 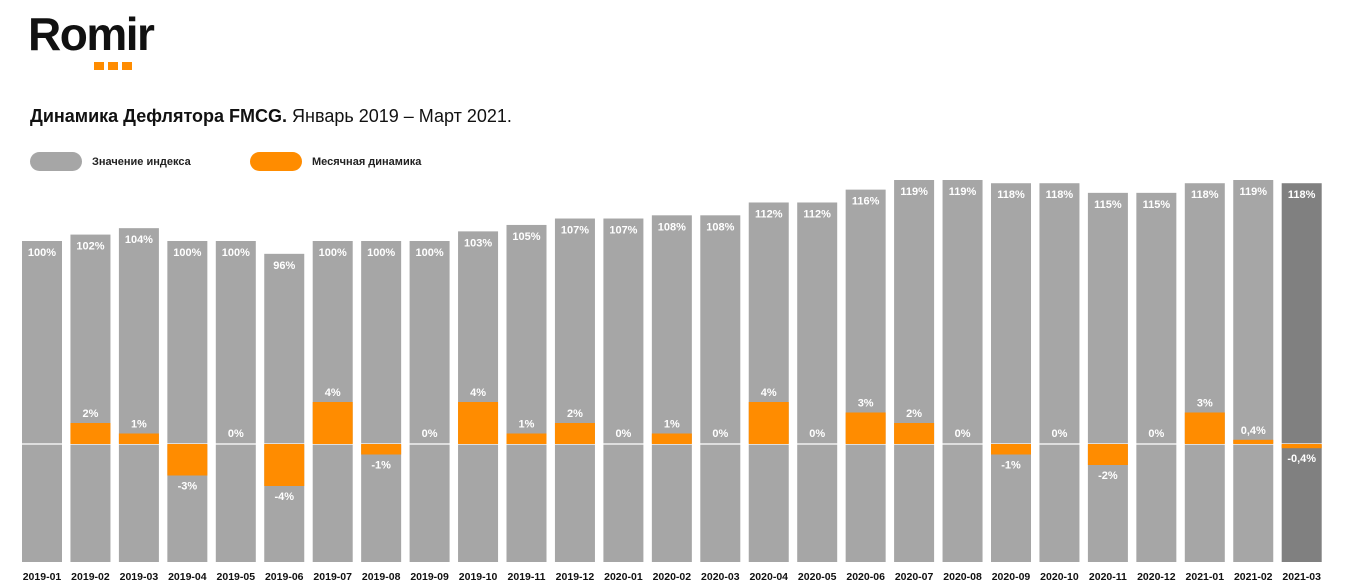 What do you see at coordinates (672, 577) in the screenshot?
I see `category-tick-label: 2020-02` at bounding box center [672, 577].